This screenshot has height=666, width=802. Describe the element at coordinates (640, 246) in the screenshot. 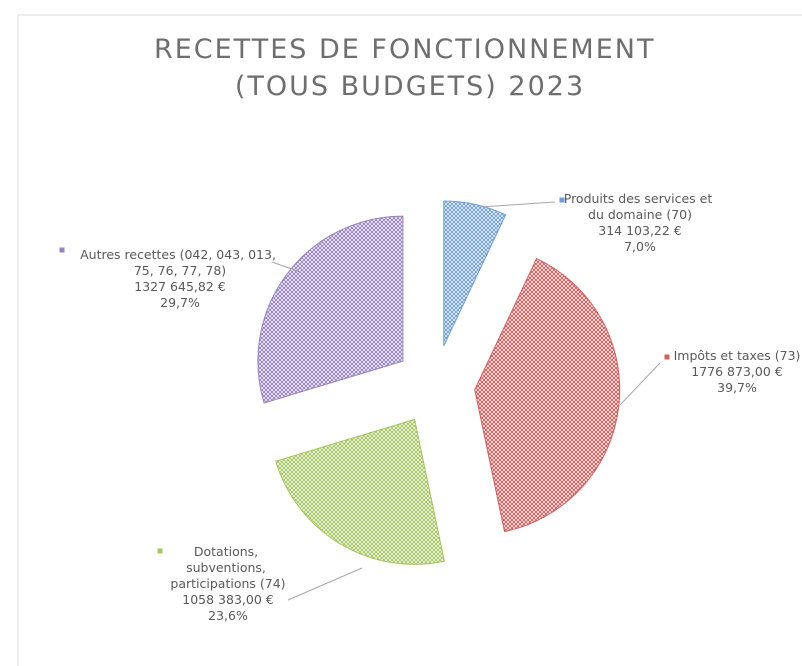

I see `percent-label: 7,0%` at that location.